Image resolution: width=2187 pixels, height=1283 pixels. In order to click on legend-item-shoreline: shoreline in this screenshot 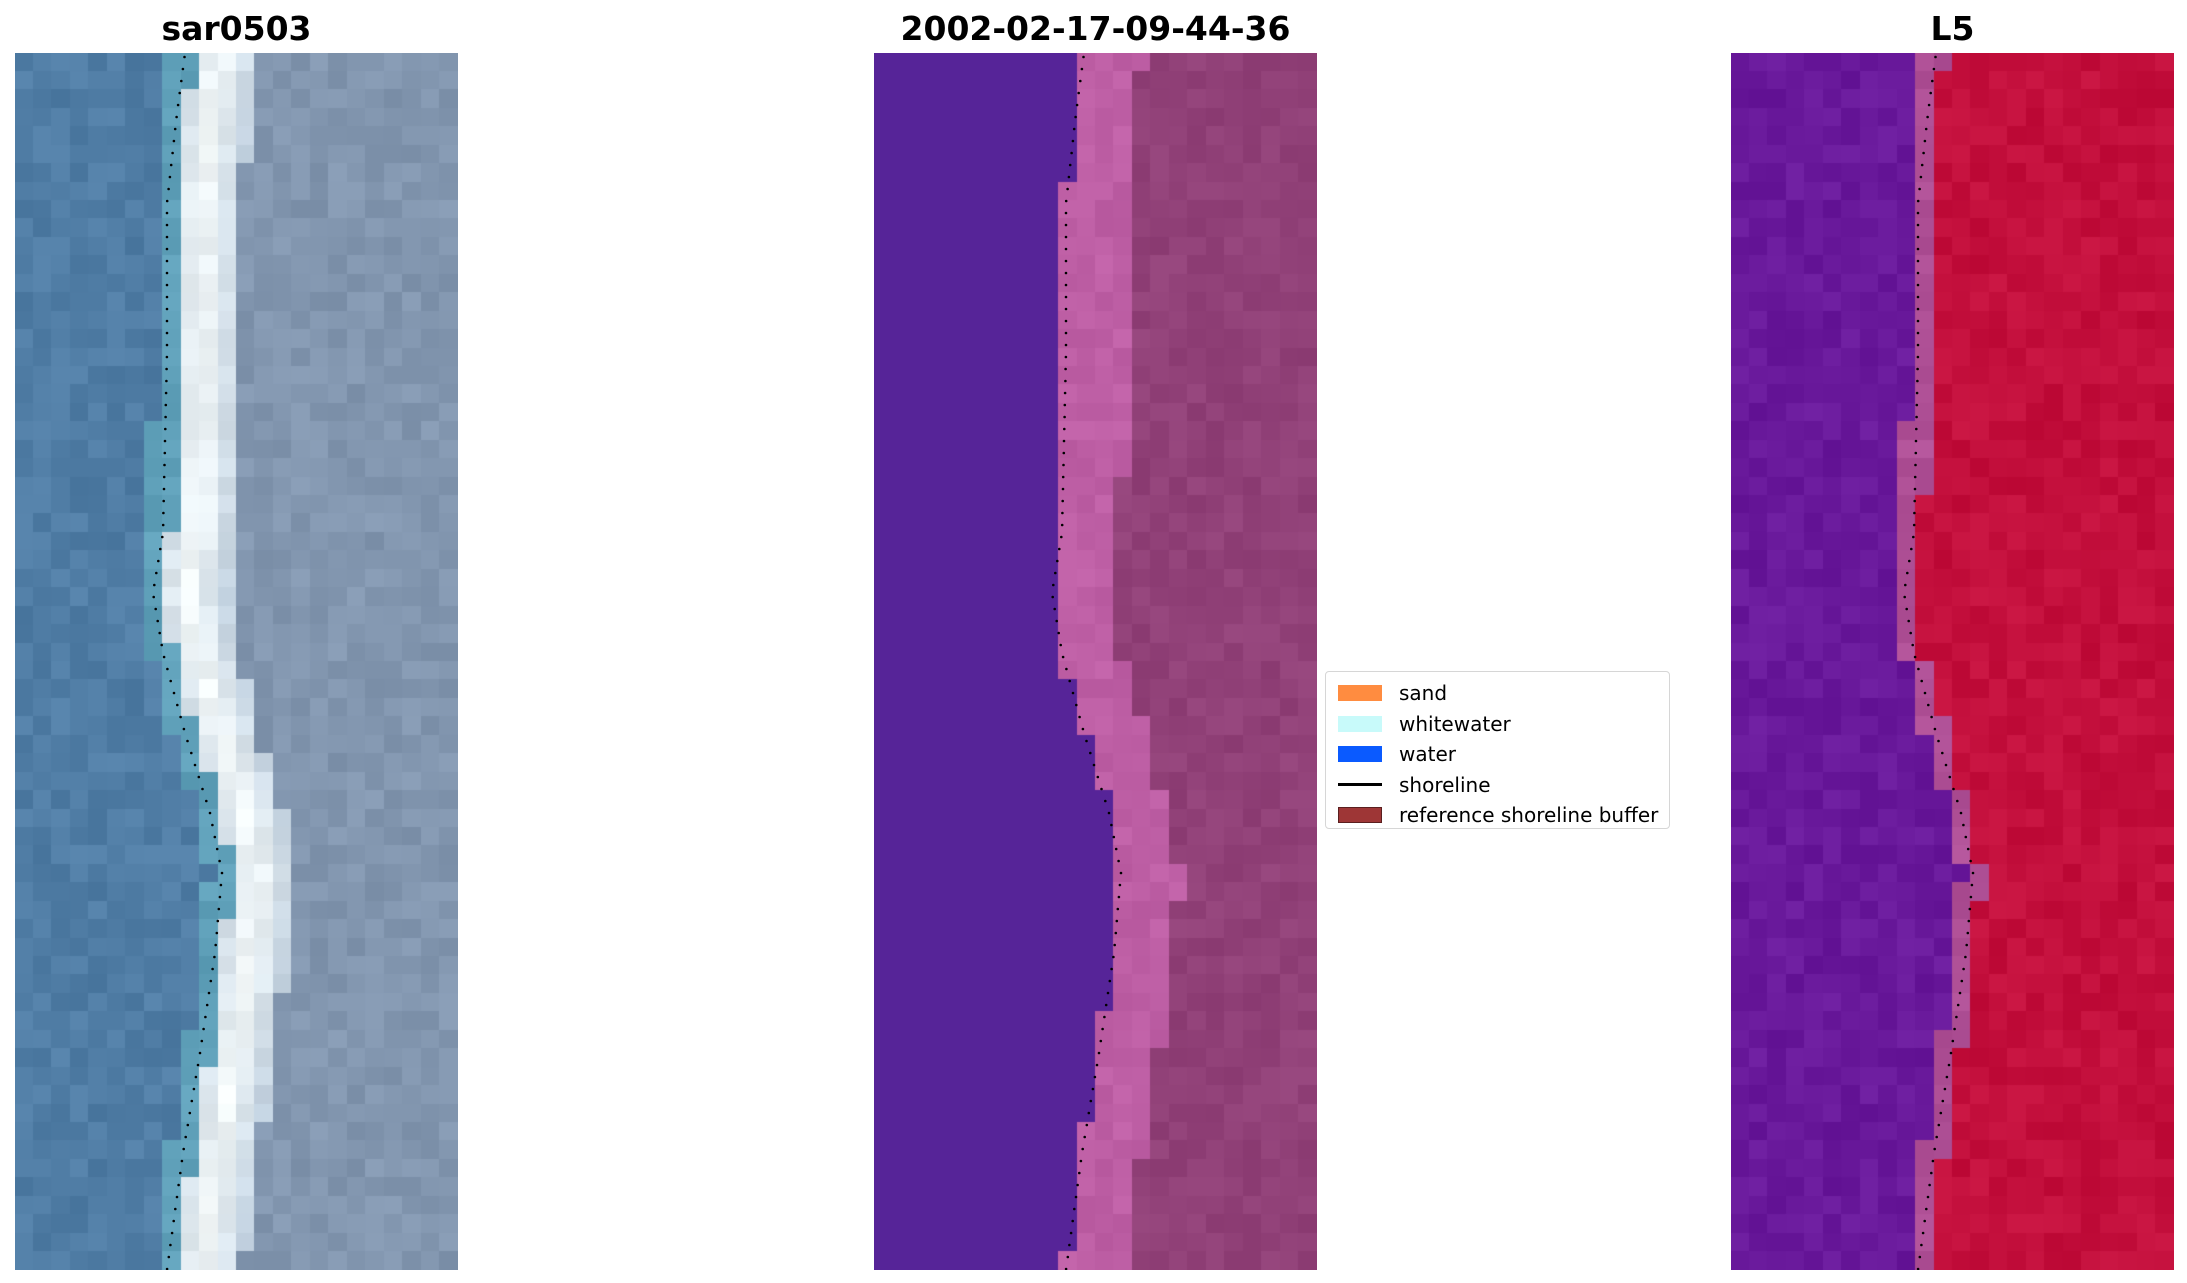, I will do `click(1500, 785)`.